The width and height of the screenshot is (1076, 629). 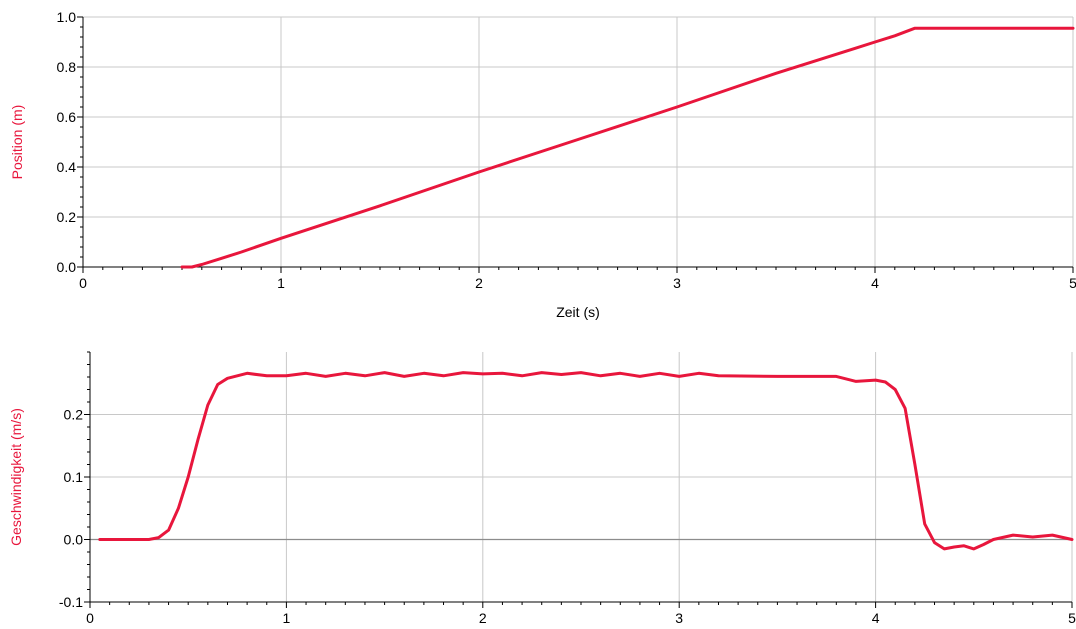 I want to click on position-x-axis-label: Zeit (s), so click(x=578, y=312).